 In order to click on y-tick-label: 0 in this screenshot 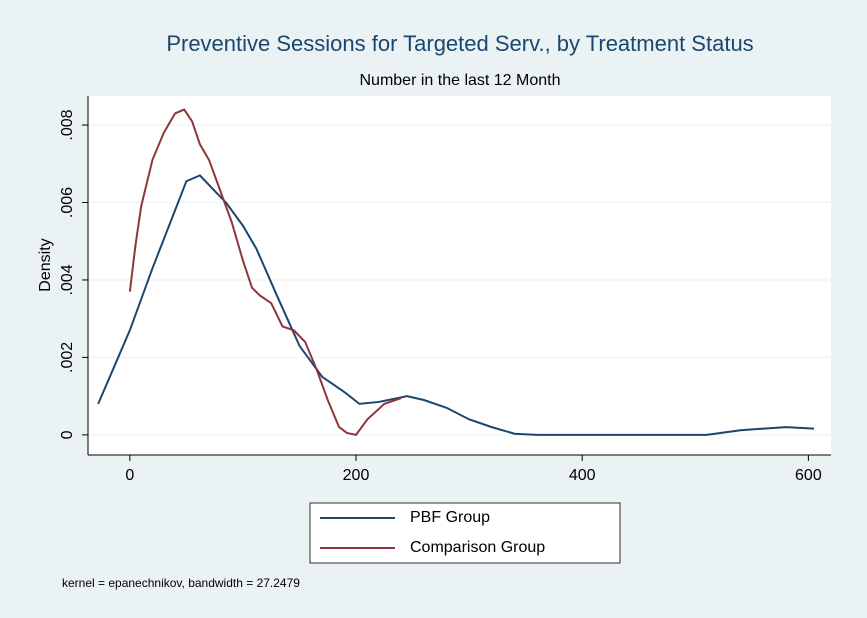, I will do `click(67, 434)`.